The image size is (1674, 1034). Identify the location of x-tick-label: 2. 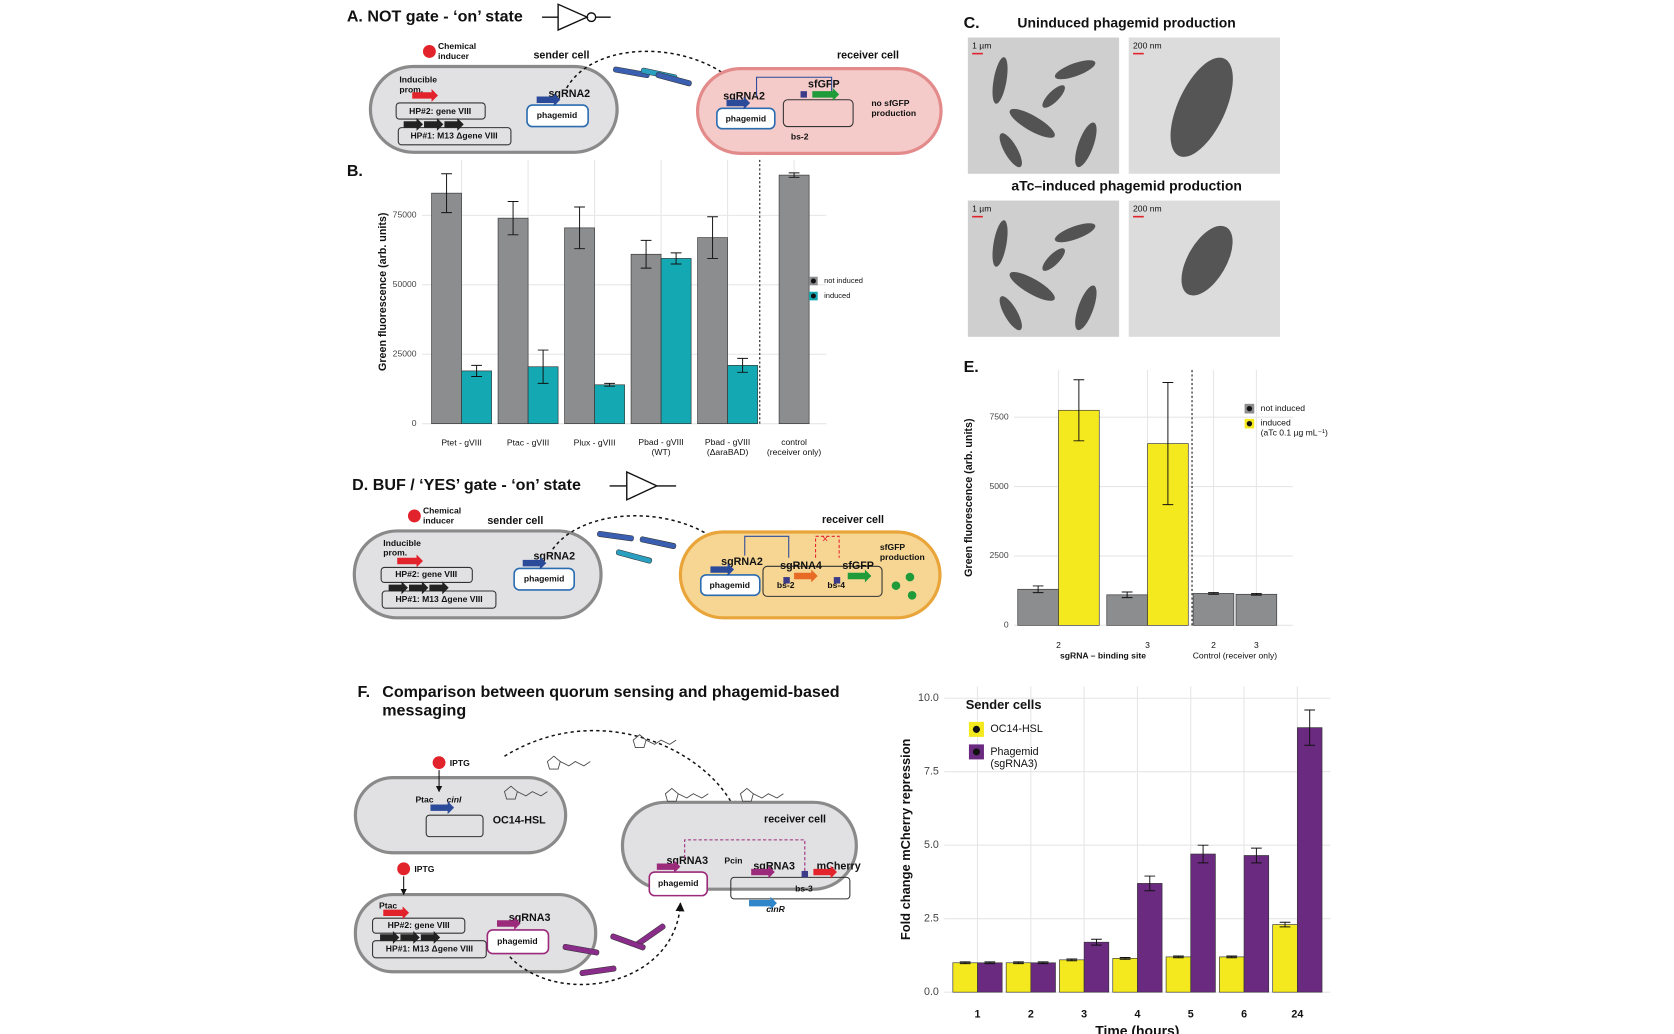
(1058, 645).